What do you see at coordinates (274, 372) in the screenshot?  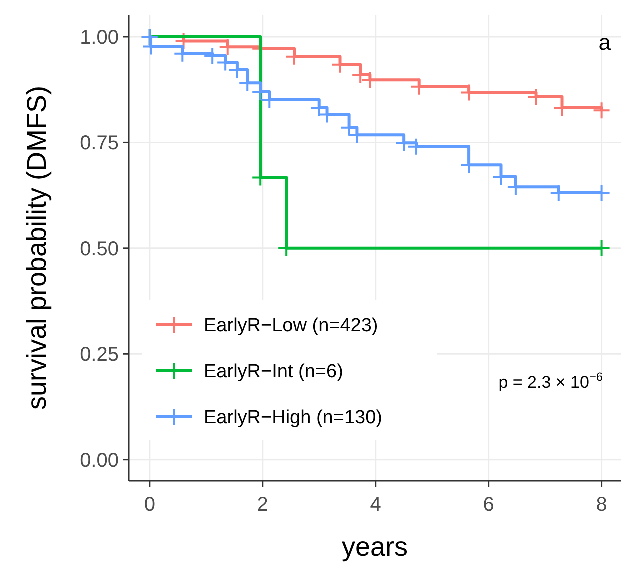 I see `legend-label: EarlyR−Int (n=6)` at bounding box center [274, 372].